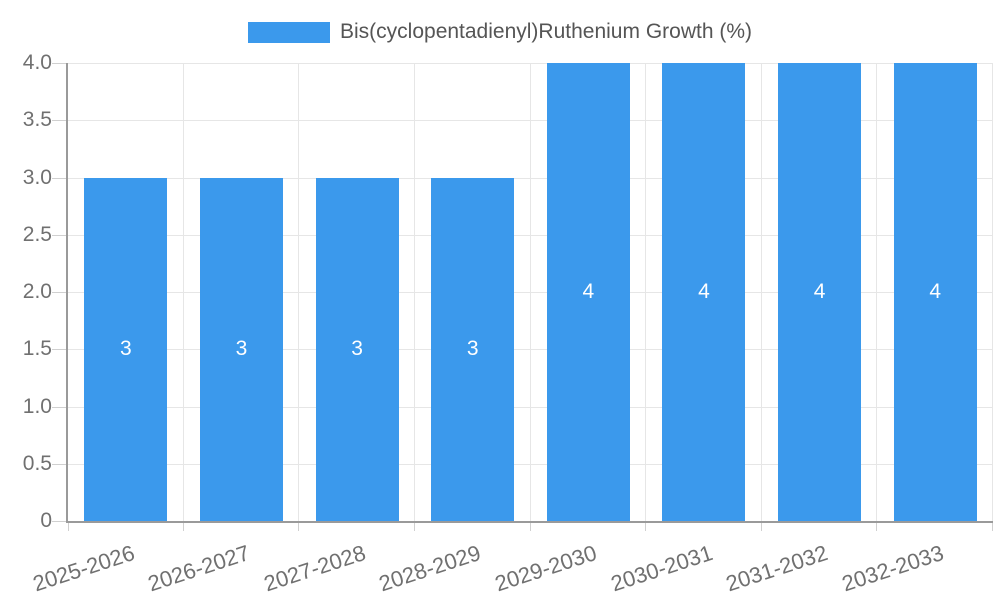 Image resolution: width=1000 pixels, height=600 pixels. I want to click on y-tick-label: 3.0, so click(37, 177).